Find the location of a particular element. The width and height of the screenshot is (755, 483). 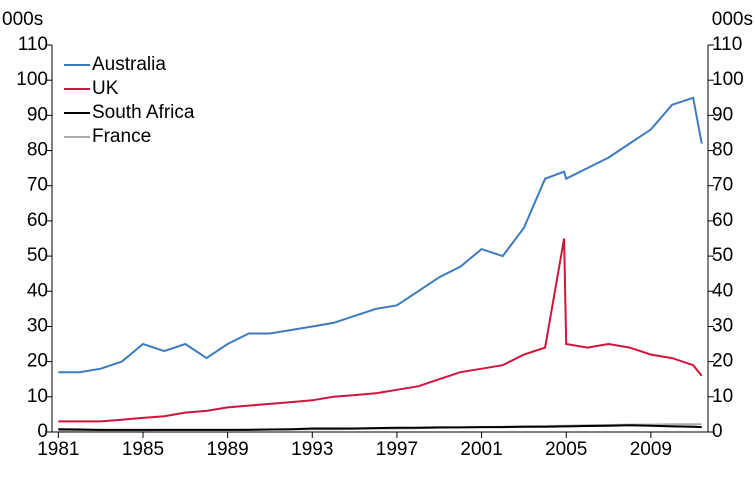

x-tick-label: 1981 is located at coordinates (58, 449).